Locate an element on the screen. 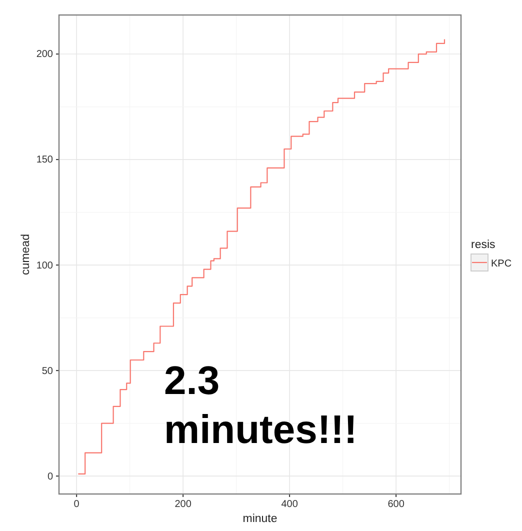  legend-label: KPC is located at coordinates (501, 264).